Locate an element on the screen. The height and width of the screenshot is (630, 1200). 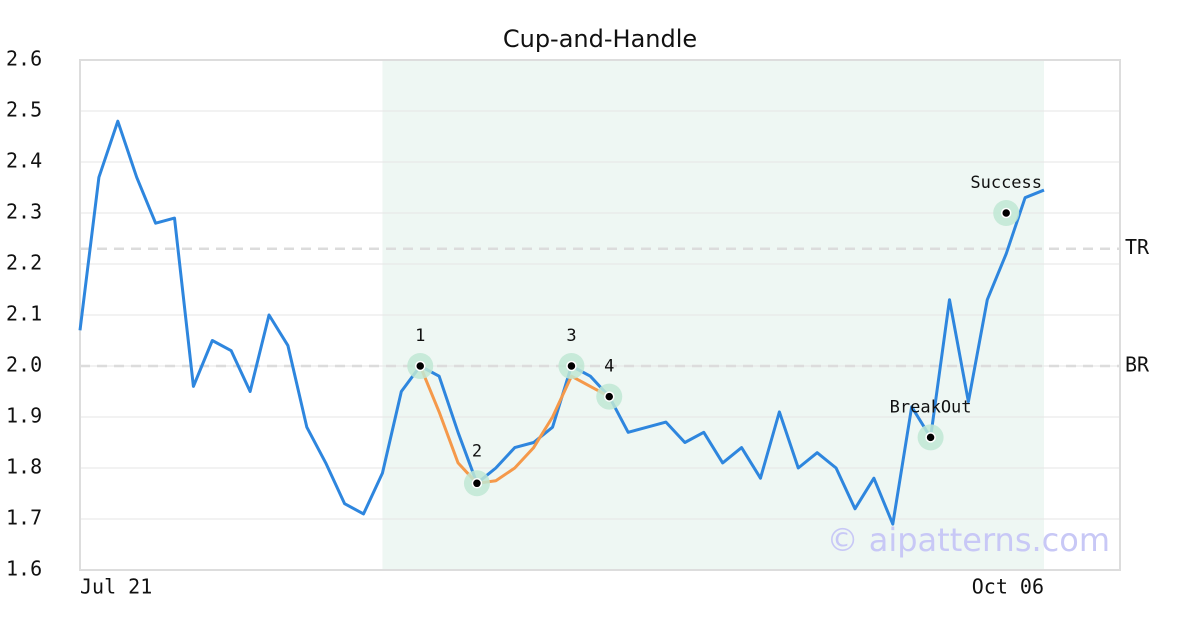
watermark: © aipatterns.com is located at coordinates (968, 540).